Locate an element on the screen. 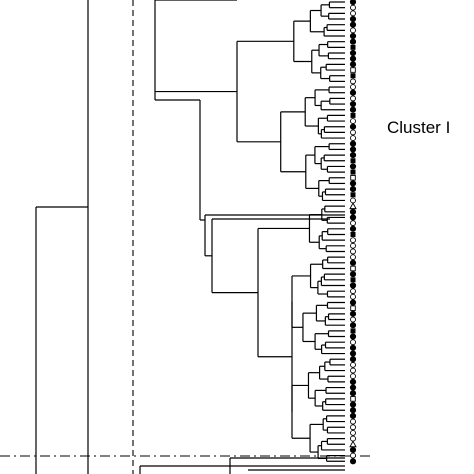 This screenshot has width=474, height=474. cluster-label: Cluster I is located at coordinates (419, 127).